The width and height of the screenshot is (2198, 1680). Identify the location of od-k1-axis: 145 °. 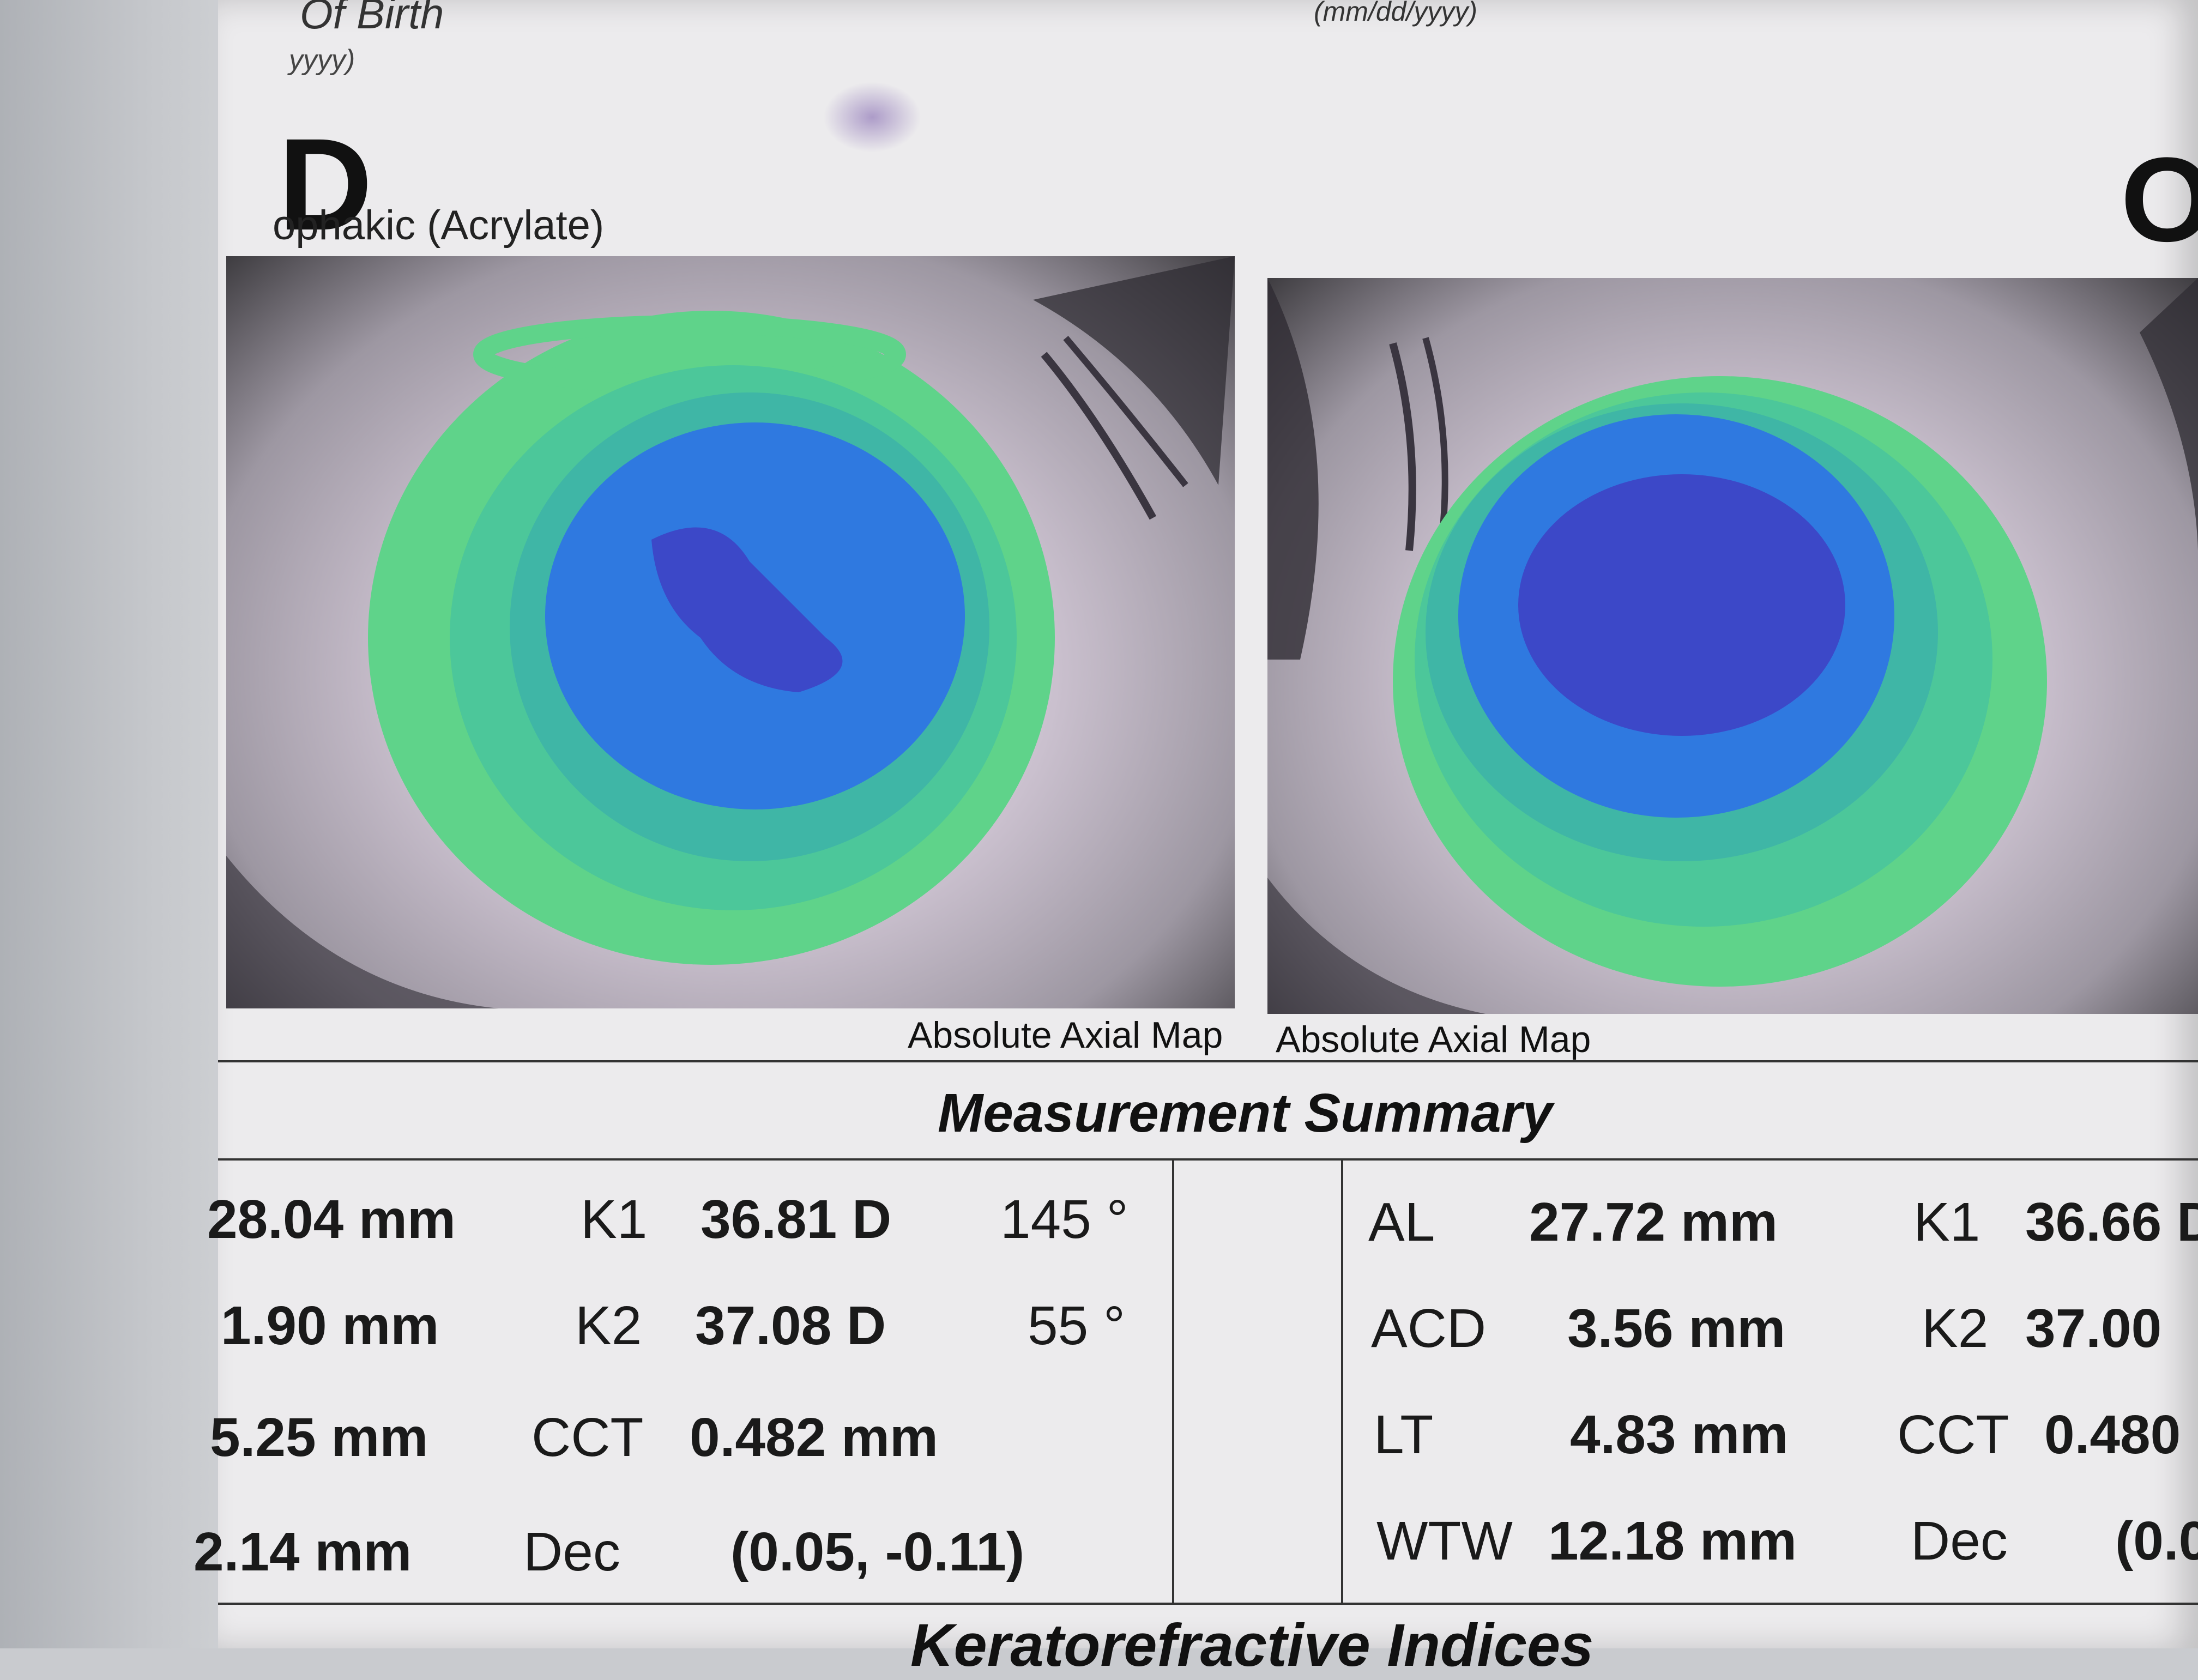
(1064, 1219).